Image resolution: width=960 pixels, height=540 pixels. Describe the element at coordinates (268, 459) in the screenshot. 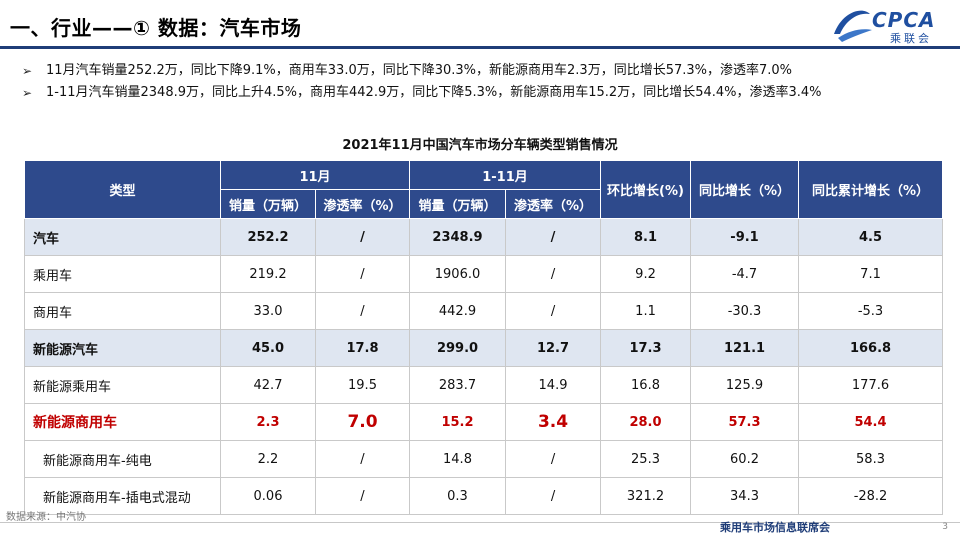

I see `cell-nov-sales: 2.2` at that location.